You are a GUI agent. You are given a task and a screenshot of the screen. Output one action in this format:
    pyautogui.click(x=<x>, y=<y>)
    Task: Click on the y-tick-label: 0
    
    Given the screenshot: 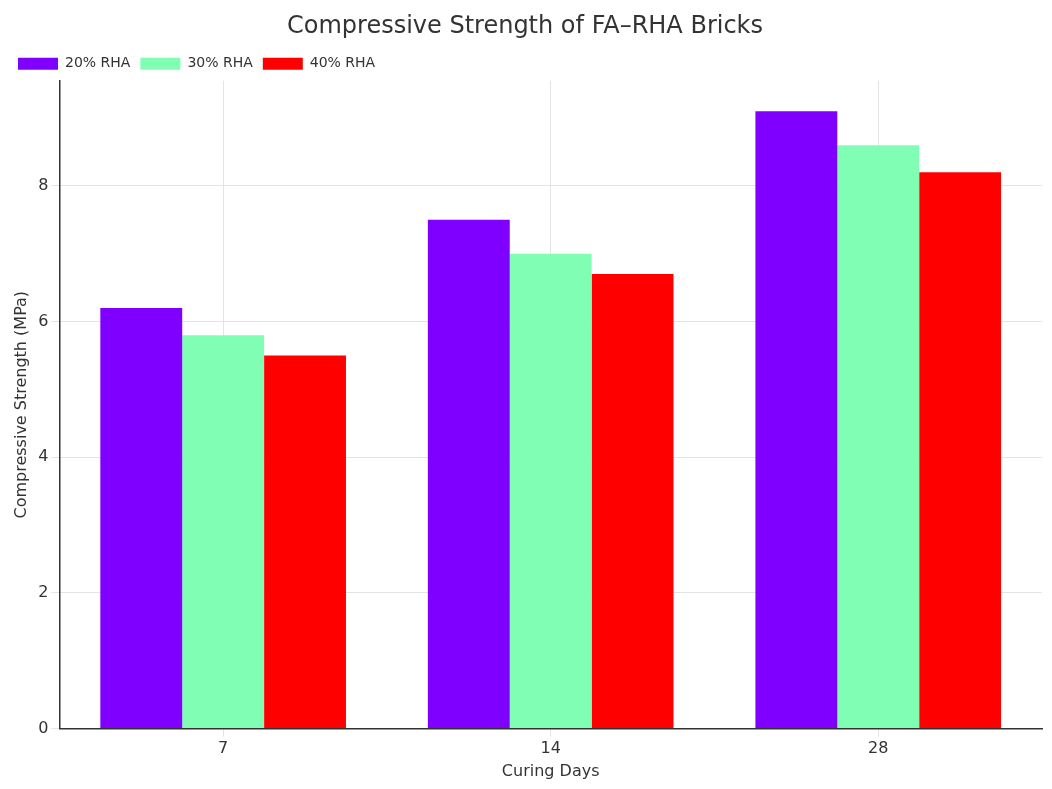 What is the action you would take?
    pyautogui.click(x=43, y=727)
    